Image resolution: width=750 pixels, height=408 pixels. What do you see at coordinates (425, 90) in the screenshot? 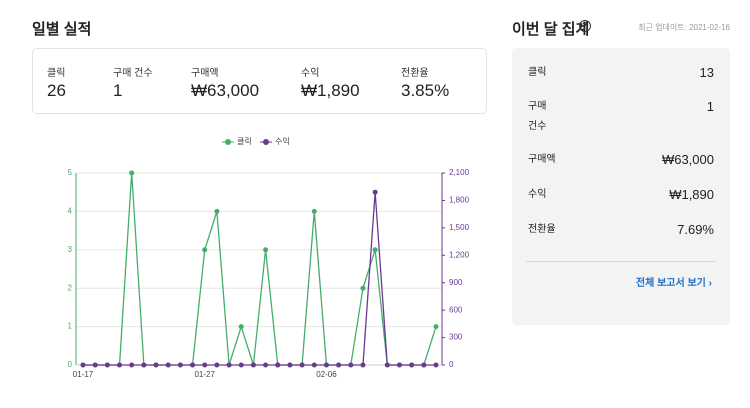
I see `metric-value: 3.85%` at bounding box center [425, 90].